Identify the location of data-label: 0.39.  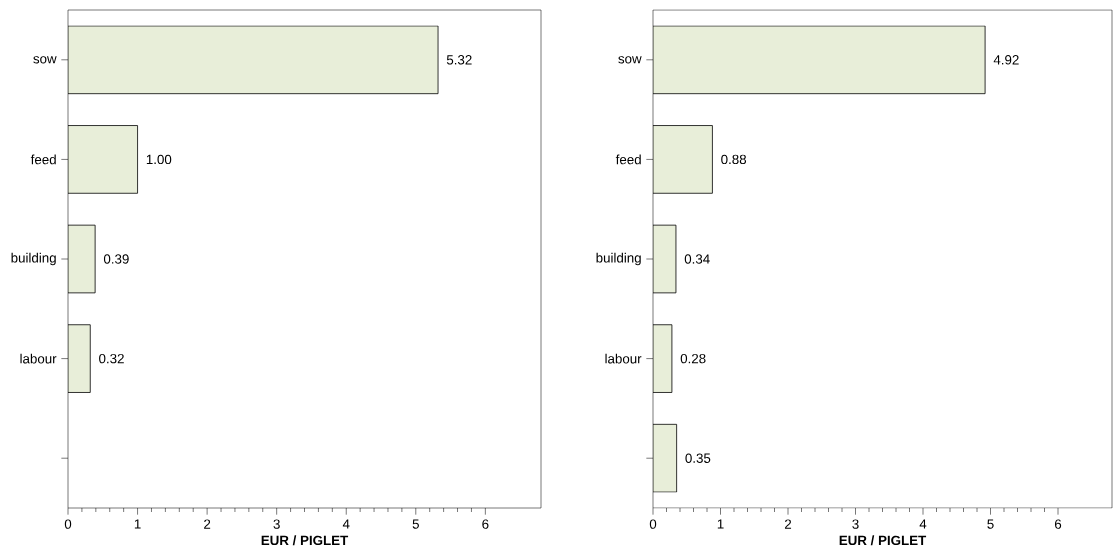
(116, 259).